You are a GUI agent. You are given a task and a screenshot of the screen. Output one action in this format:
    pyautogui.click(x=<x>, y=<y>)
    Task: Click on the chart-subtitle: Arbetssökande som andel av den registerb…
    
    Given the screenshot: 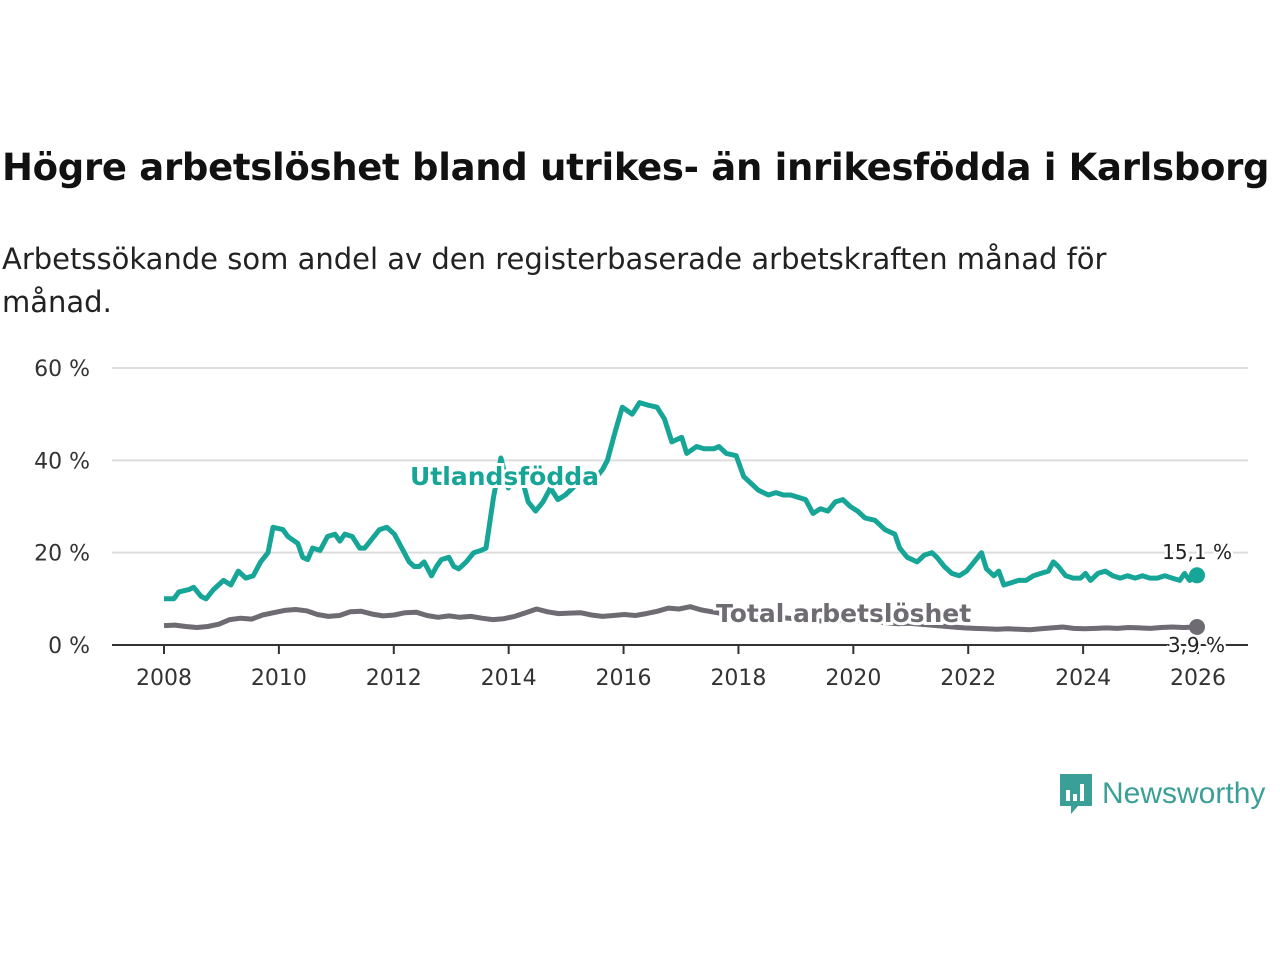 What is the action you would take?
    pyautogui.click(x=554, y=280)
    